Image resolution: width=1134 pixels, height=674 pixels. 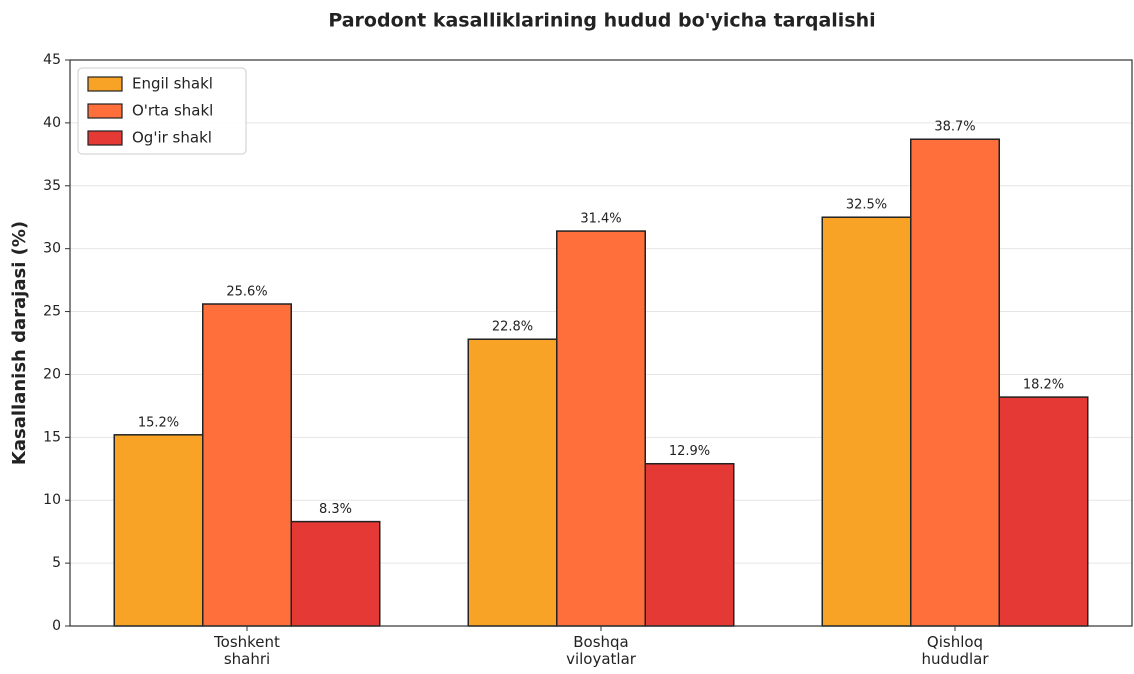 I want to click on y-tick-label: 35, so click(x=52, y=186).